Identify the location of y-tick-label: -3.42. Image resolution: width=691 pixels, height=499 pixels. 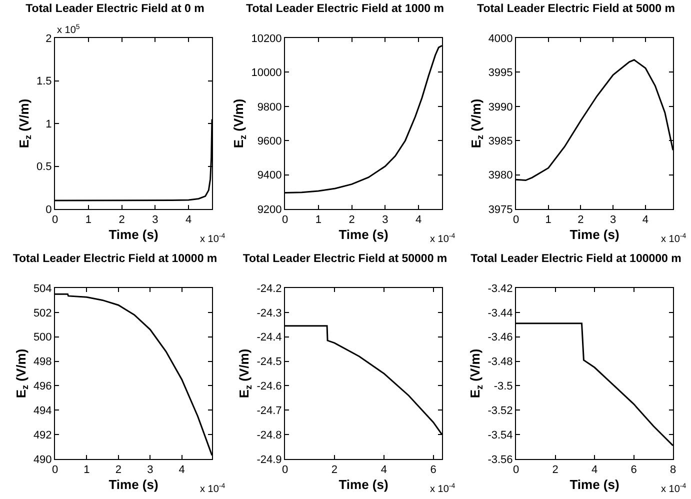
(500, 288).